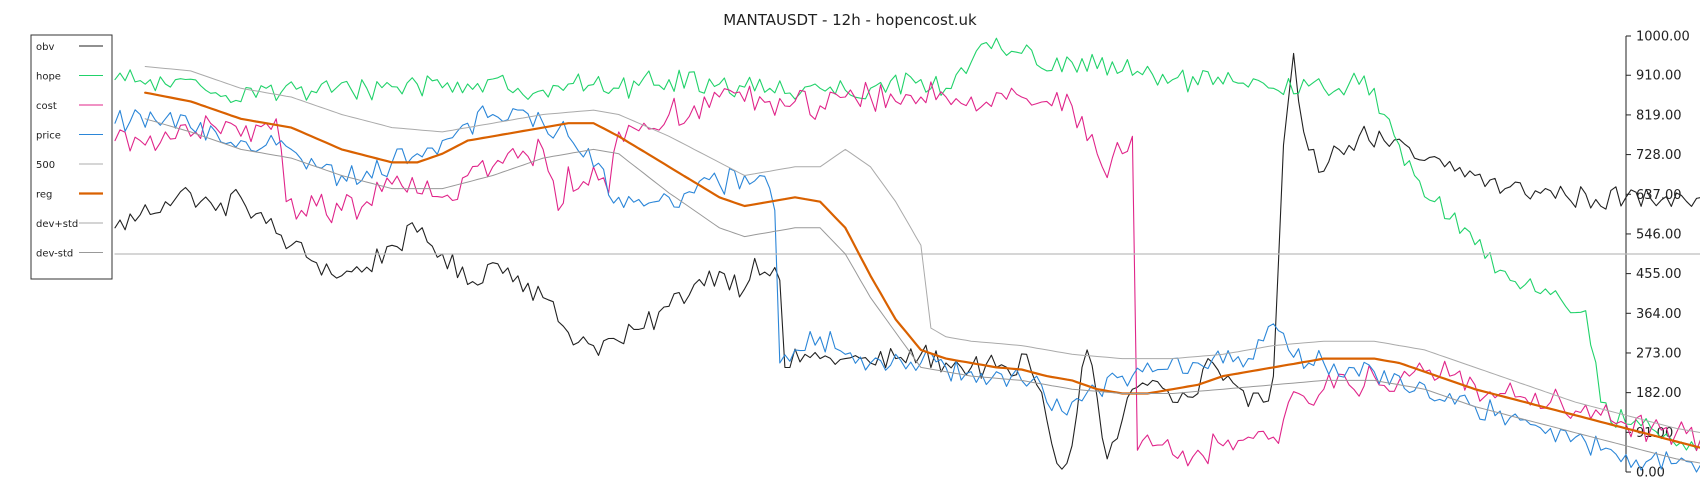  I want to click on y-tick-label: 910.00, so click(1659, 76).